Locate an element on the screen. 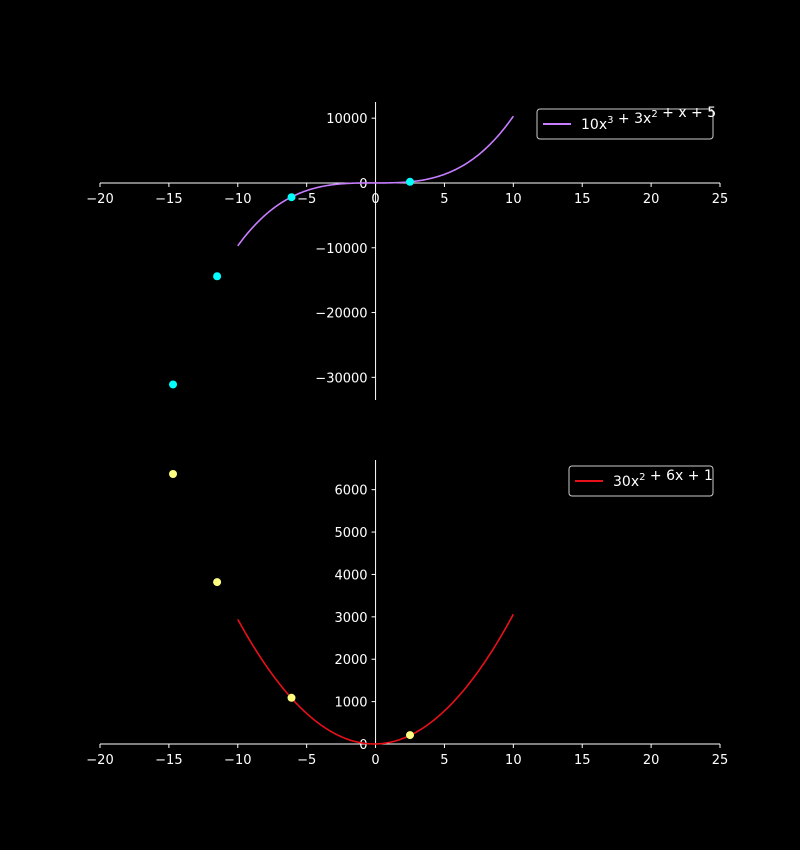  legend-label: 30x2 + 6x + 1 is located at coordinates (663, 479).